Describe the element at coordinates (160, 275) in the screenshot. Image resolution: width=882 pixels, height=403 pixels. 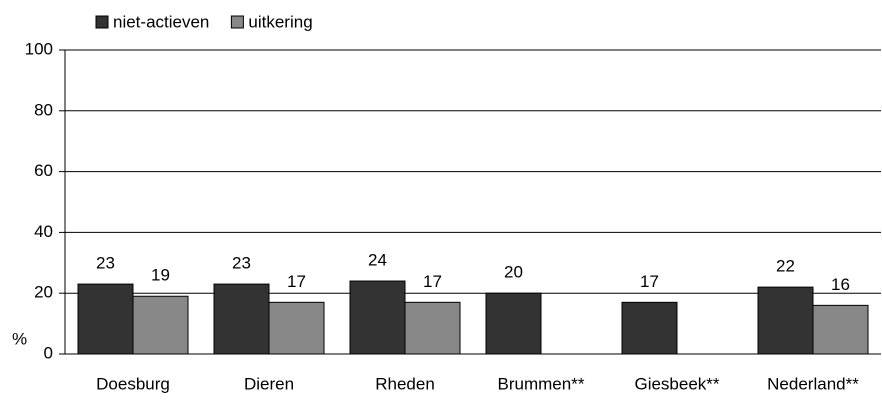
I see `value-label: 19` at that location.